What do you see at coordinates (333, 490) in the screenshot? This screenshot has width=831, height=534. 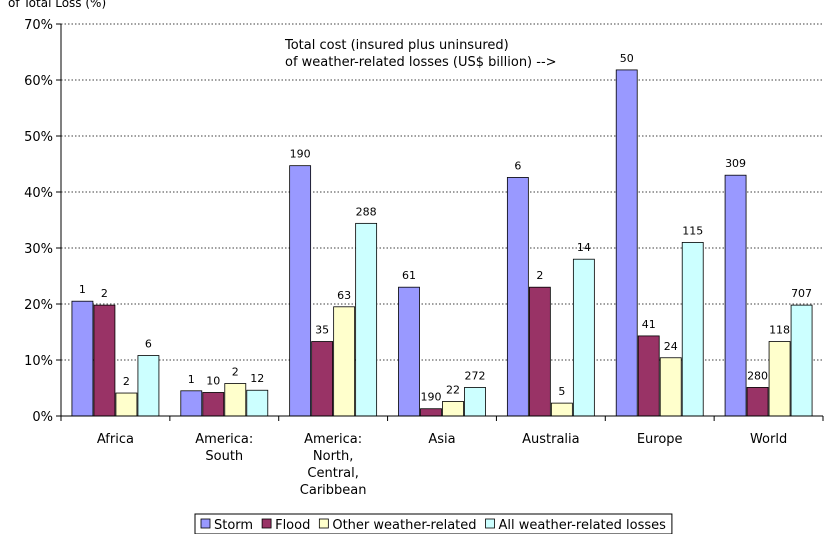 I see `category-label: Caribbean` at bounding box center [333, 490].